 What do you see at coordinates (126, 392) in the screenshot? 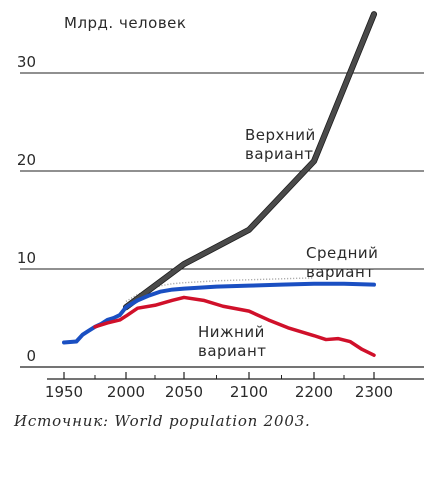
I see `x-tick-label-2000: 2000` at bounding box center [126, 392].